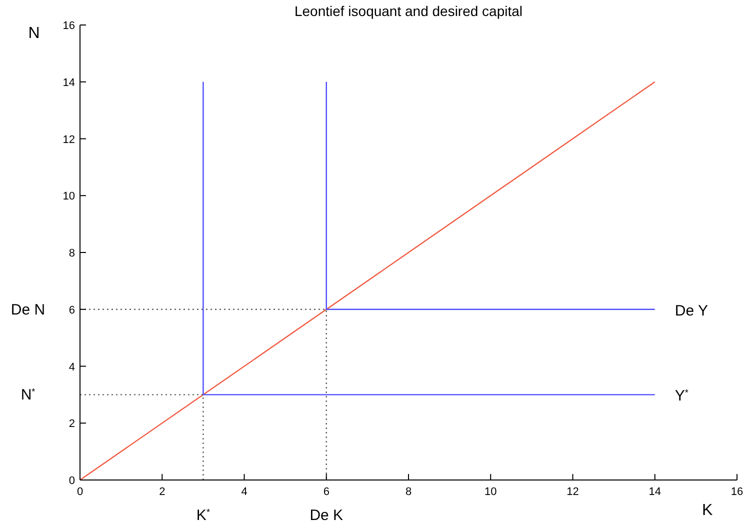 This screenshot has width=745, height=532. What do you see at coordinates (71, 254) in the screenshot?
I see `y-tick-label: 8` at bounding box center [71, 254].